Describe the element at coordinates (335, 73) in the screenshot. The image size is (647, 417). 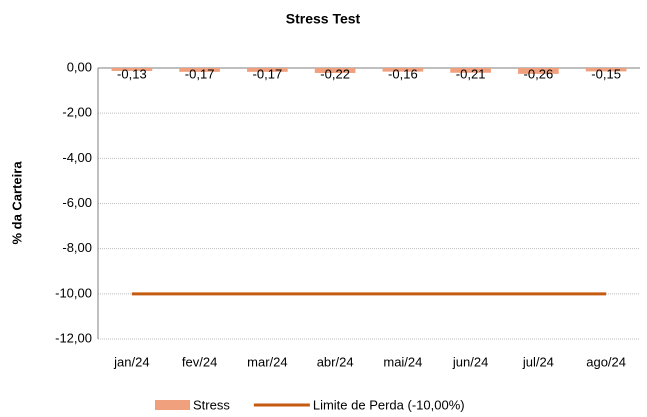
I see `data-label: -0,22` at that location.